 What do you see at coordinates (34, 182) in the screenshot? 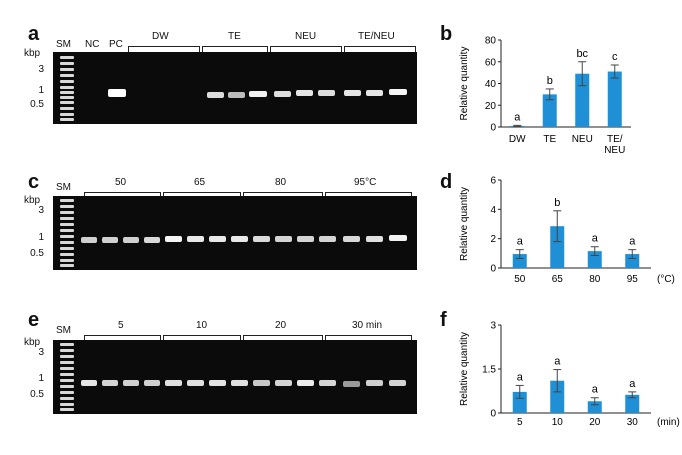
I see `panel-letter-c: c` at bounding box center [34, 182].